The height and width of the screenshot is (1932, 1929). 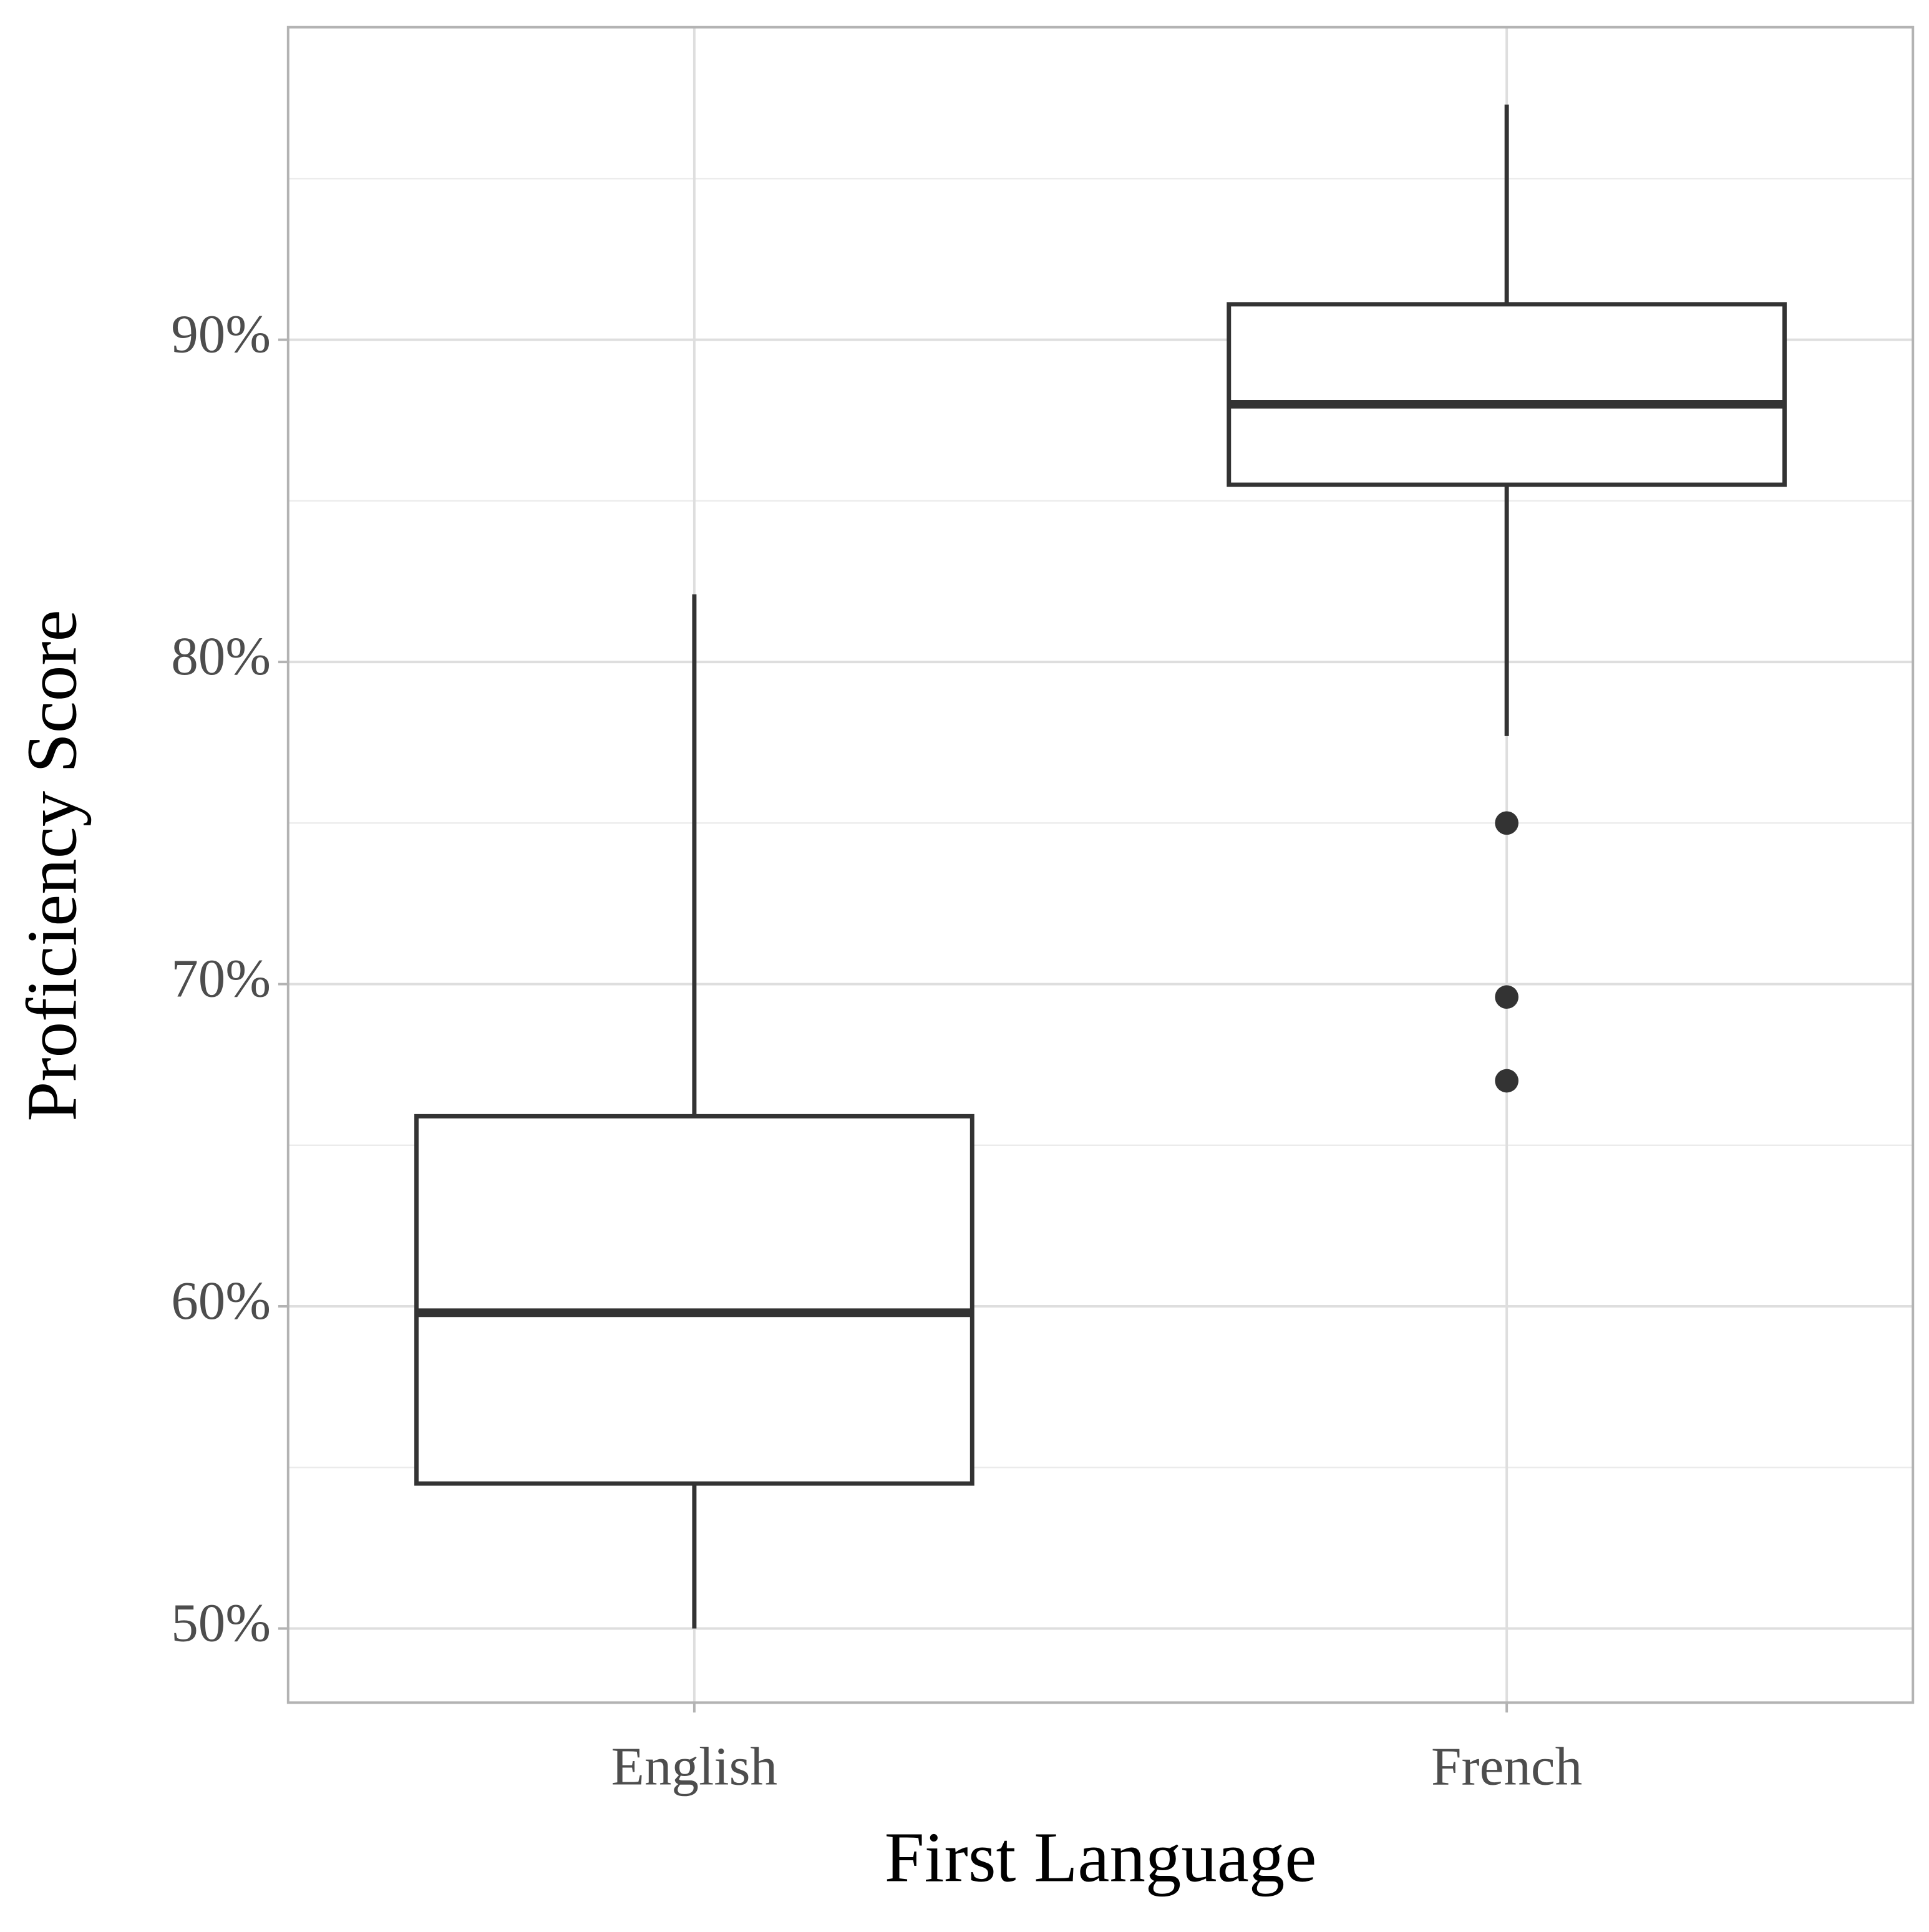 I want to click on y-tick-label: 70%, so click(x=221, y=978).